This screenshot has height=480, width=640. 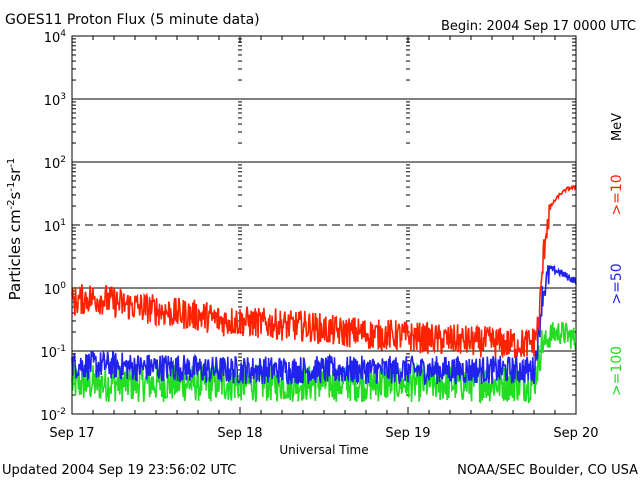 I want to click on y-tick-labels: 10⁻² 10⁻¹ 10⁰ 10¹ 10² 10³ 10⁴, so click(x=53, y=226).